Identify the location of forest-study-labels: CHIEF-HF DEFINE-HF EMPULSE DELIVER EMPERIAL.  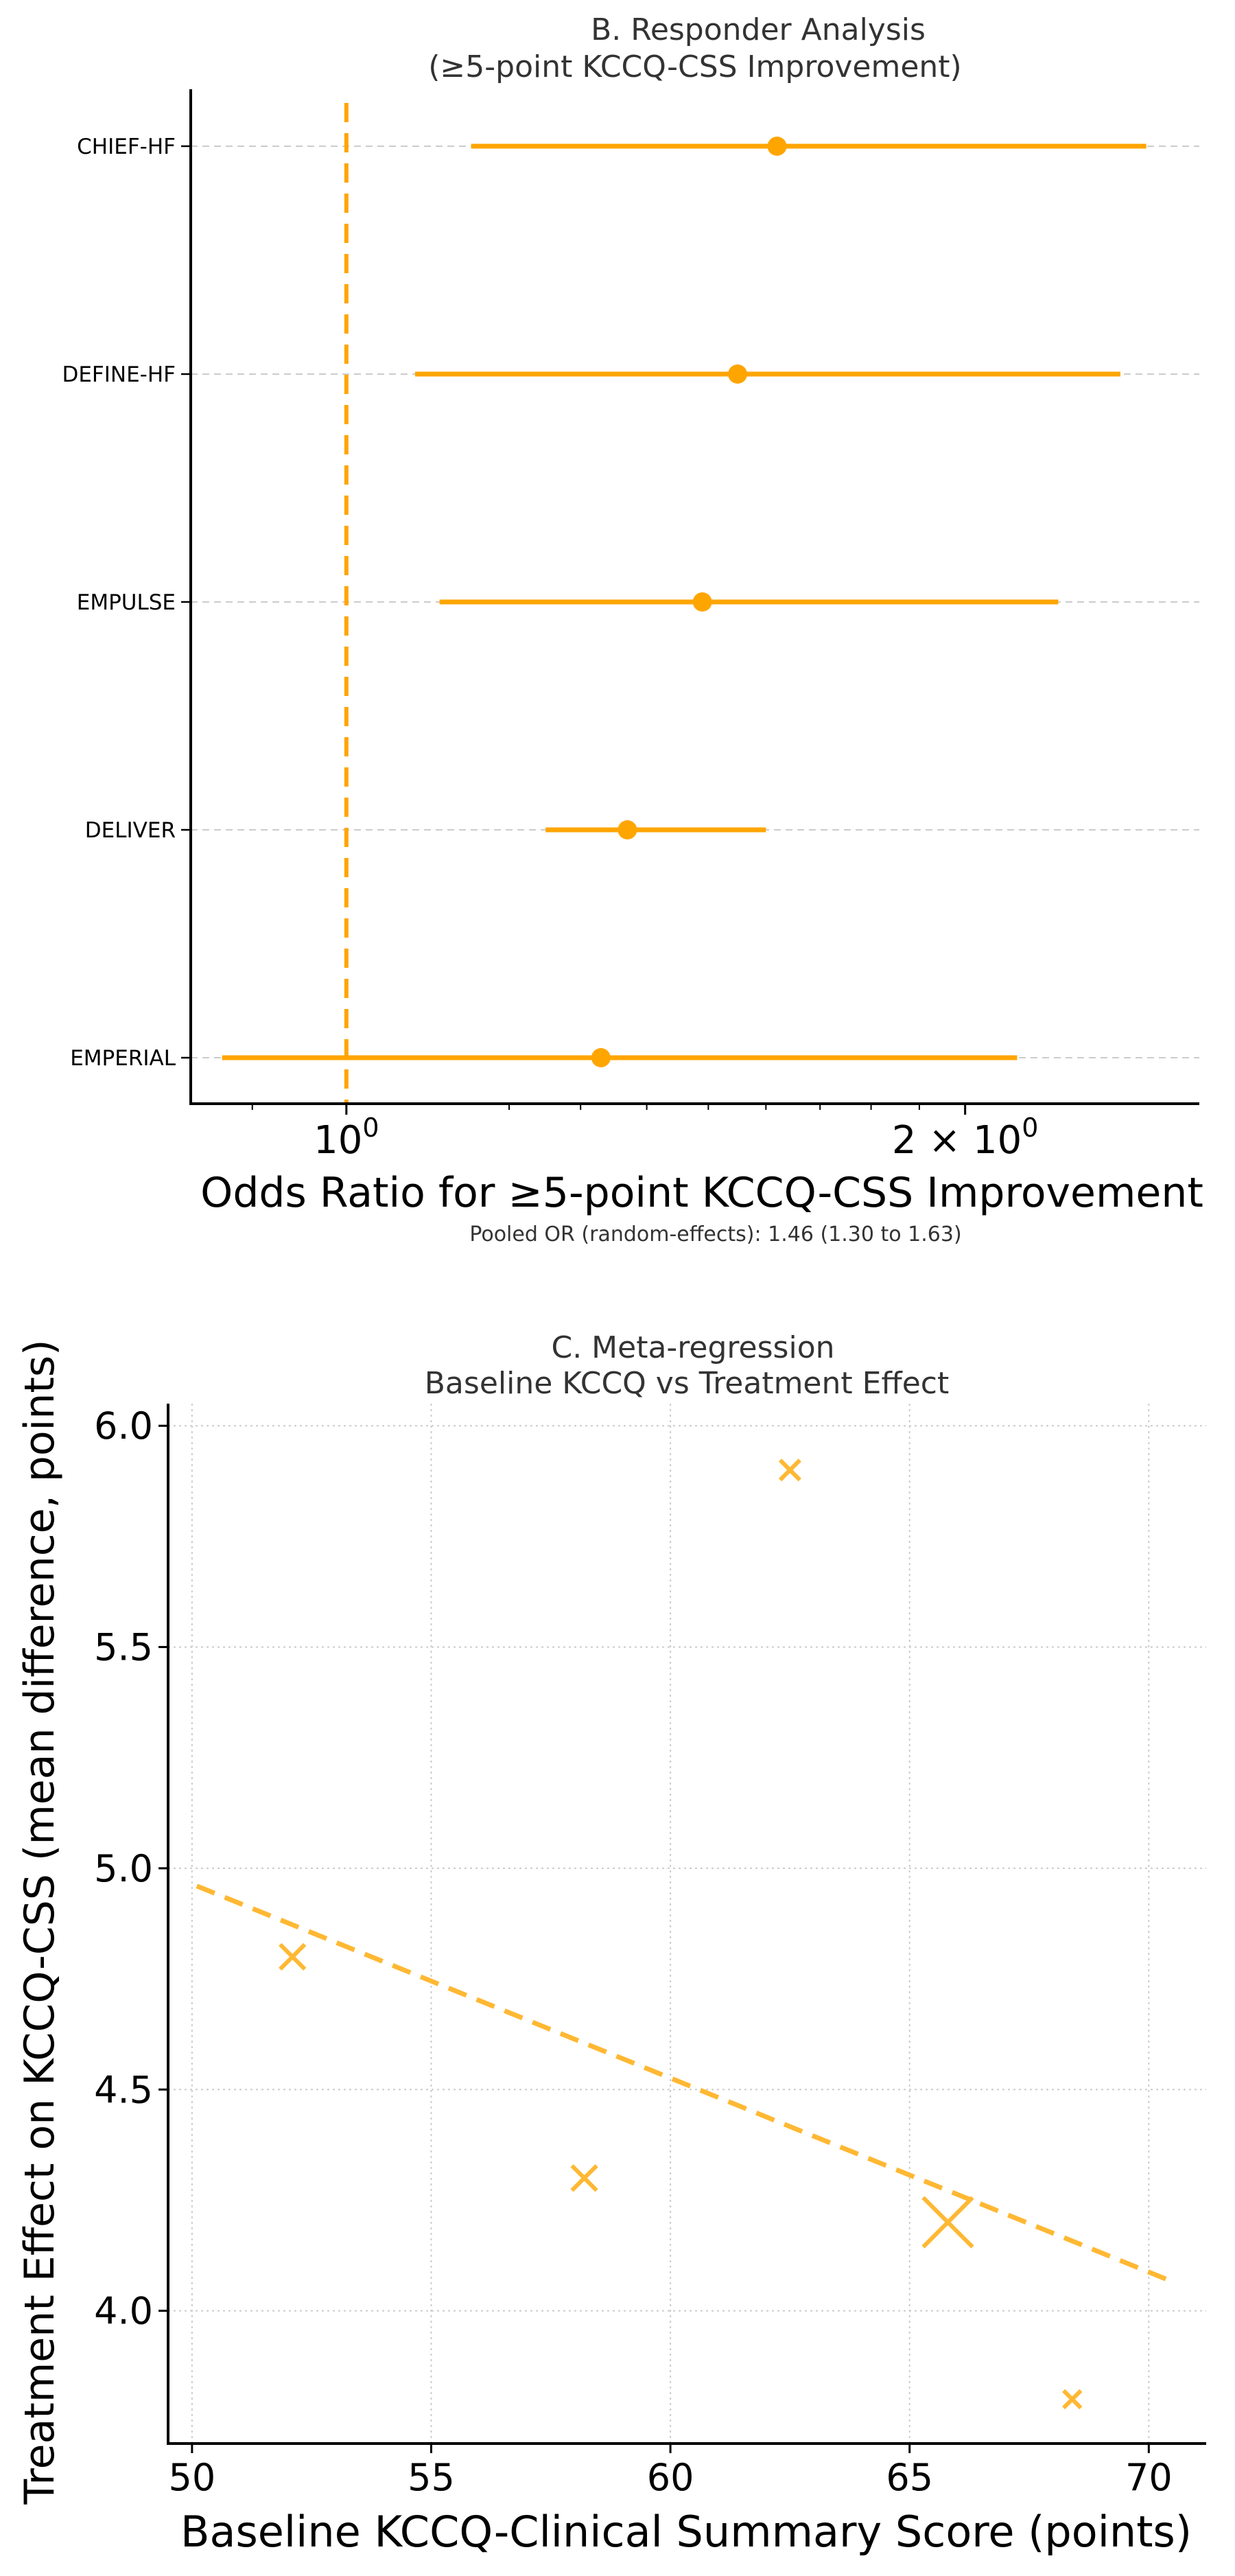
(126, 603).